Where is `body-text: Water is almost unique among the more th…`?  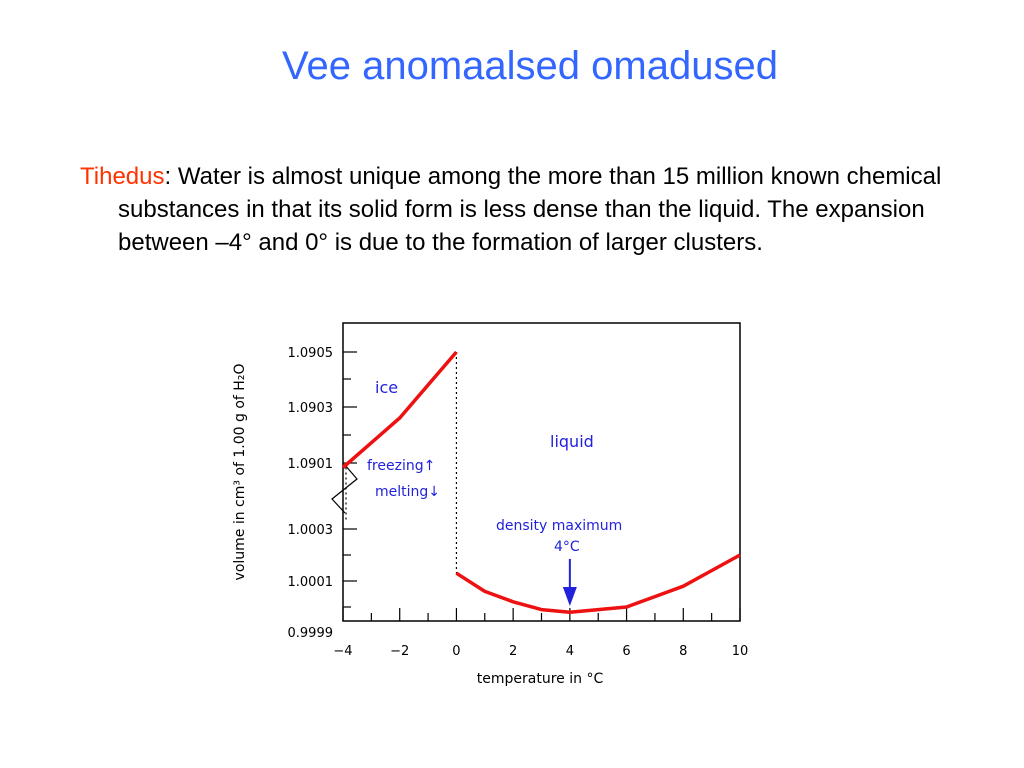 body-text: Water is almost unique among the more th… is located at coordinates (530, 209).